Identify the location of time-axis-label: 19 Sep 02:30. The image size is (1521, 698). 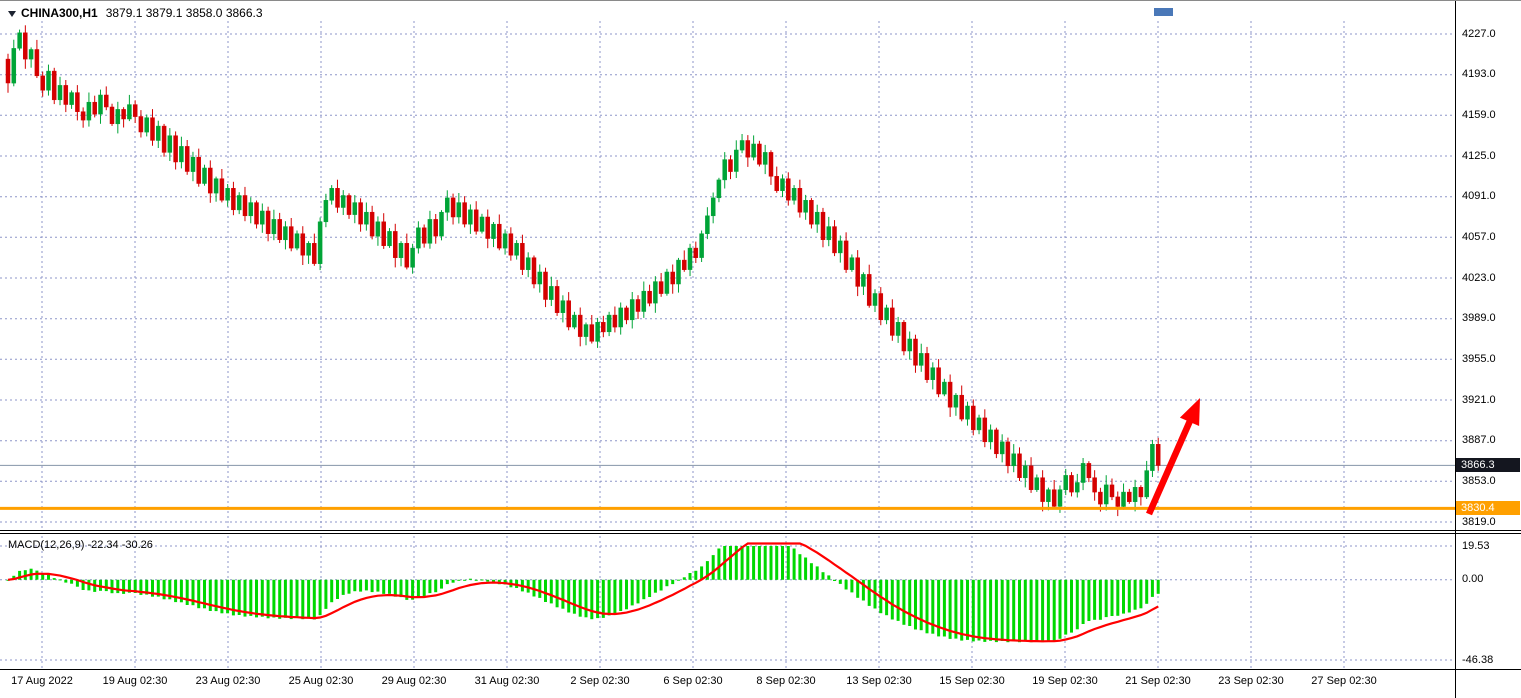
(1065, 681).